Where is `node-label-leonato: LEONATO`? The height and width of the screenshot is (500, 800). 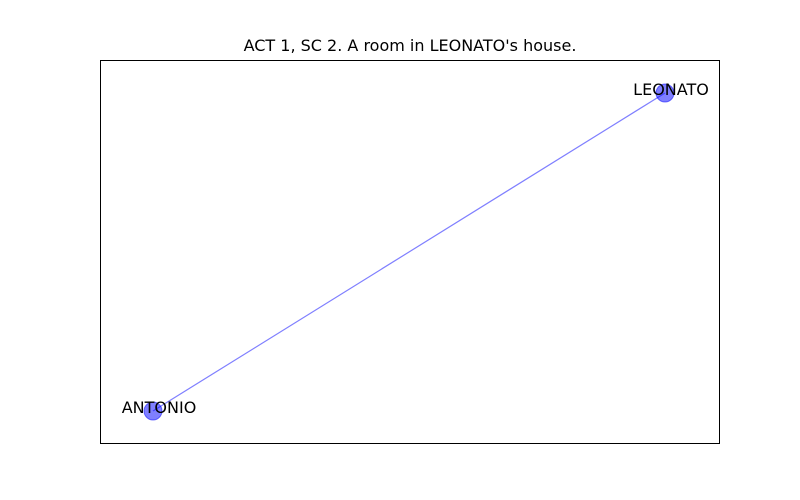
node-label-leonato: LEONATO is located at coordinates (671, 89).